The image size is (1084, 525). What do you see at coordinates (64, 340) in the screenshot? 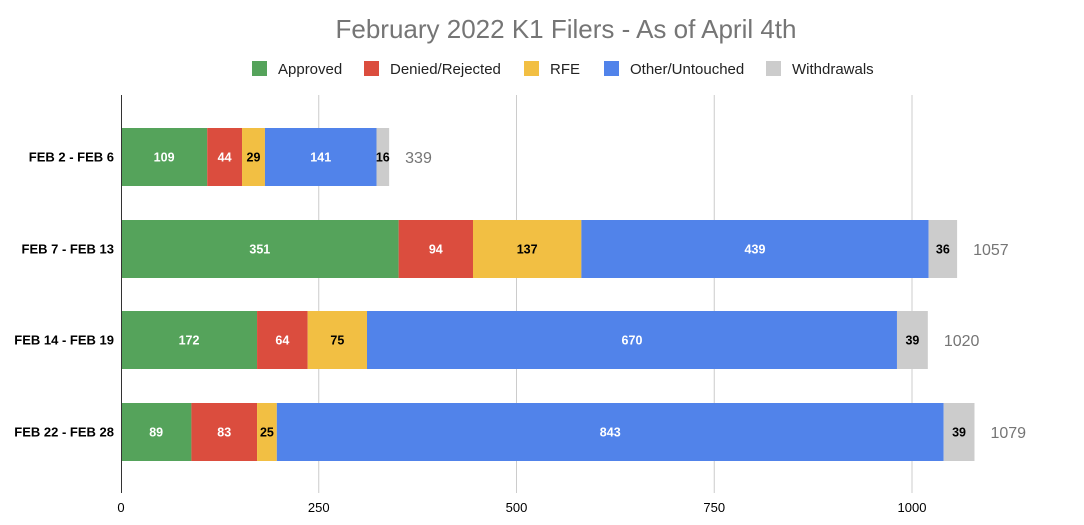
I see `category-label: FEB 14 - FEB 19` at bounding box center [64, 340].